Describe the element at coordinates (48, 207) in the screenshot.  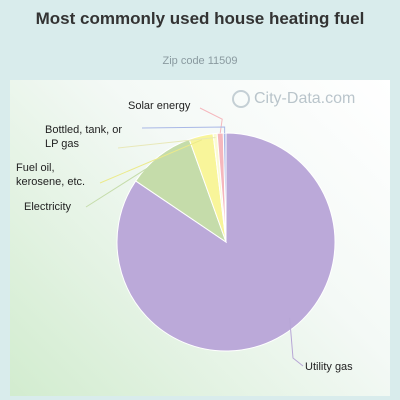
I see `slice-label-electricity: Electricity` at that location.